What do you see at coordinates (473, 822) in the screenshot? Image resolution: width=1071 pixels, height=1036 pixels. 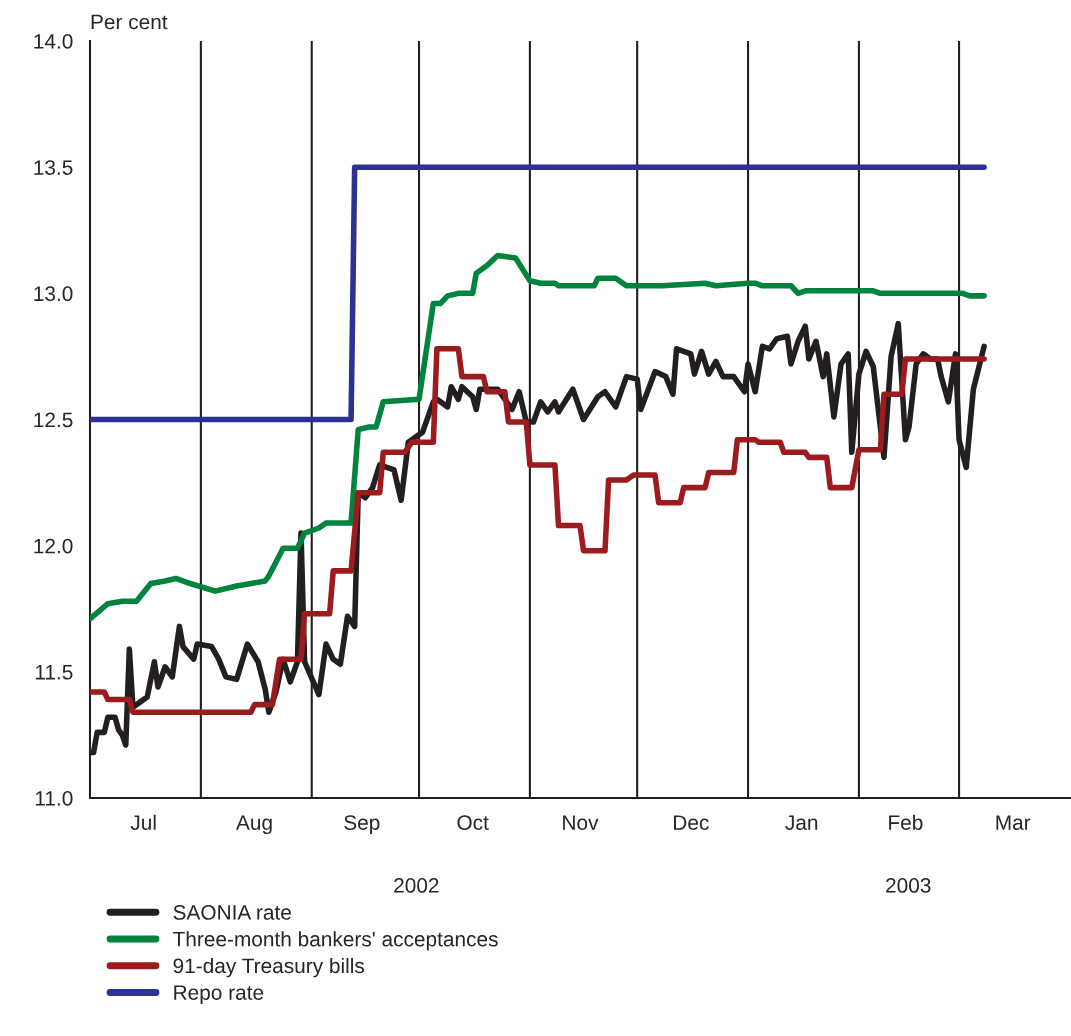 I see `x-tick-label: Oct` at bounding box center [473, 822].